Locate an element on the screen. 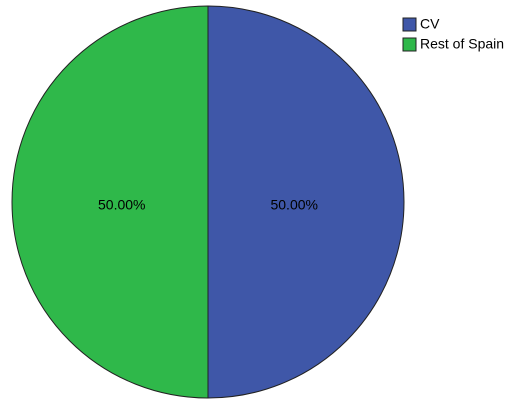 This screenshot has width=524, height=400. legend-label: CV is located at coordinates (430, 24).